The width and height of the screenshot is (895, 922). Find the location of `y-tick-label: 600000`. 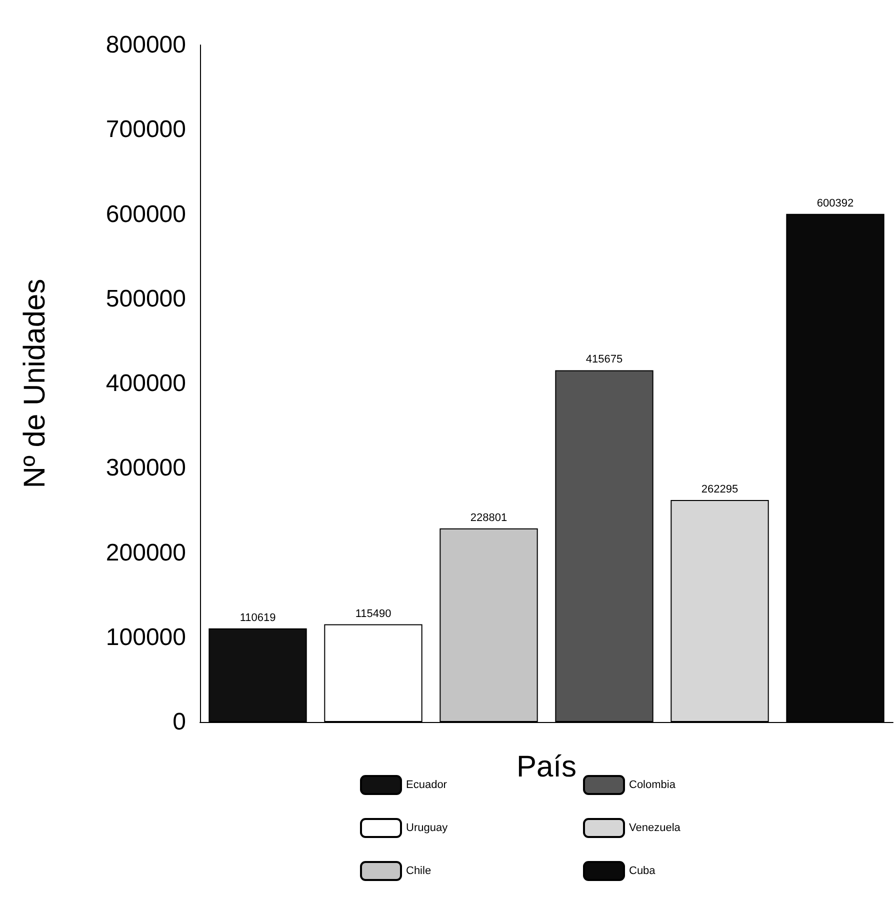

y-tick-label: 600000 is located at coordinates (146, 214).